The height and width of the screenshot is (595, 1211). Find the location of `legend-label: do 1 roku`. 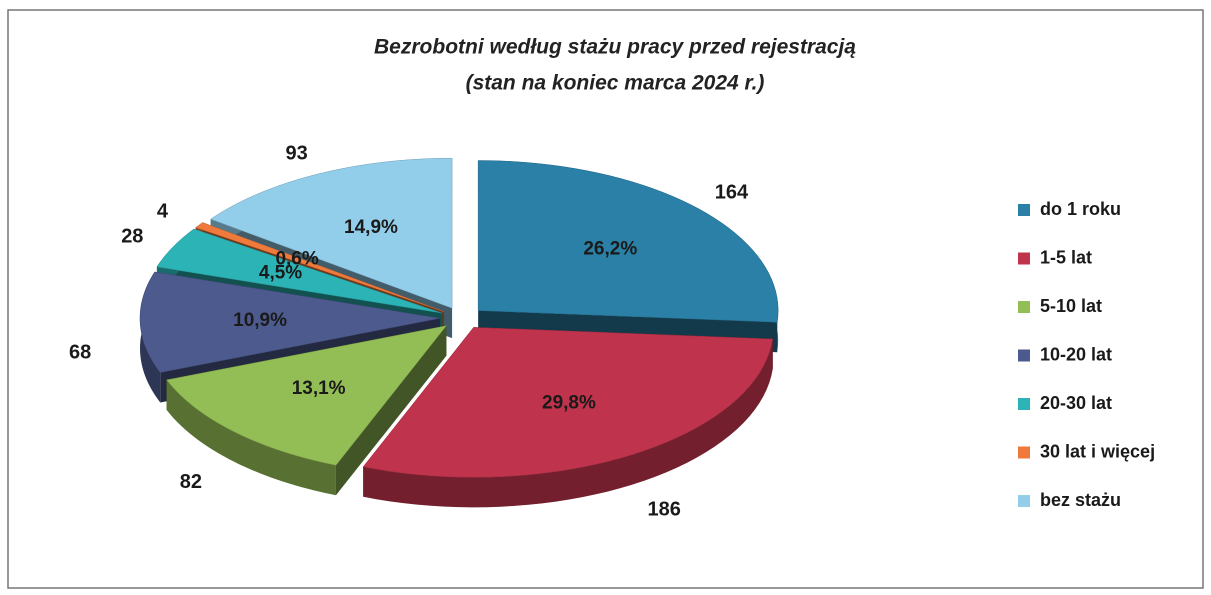

legend-label: do 1 roku is located at coordinates (1080, 209).